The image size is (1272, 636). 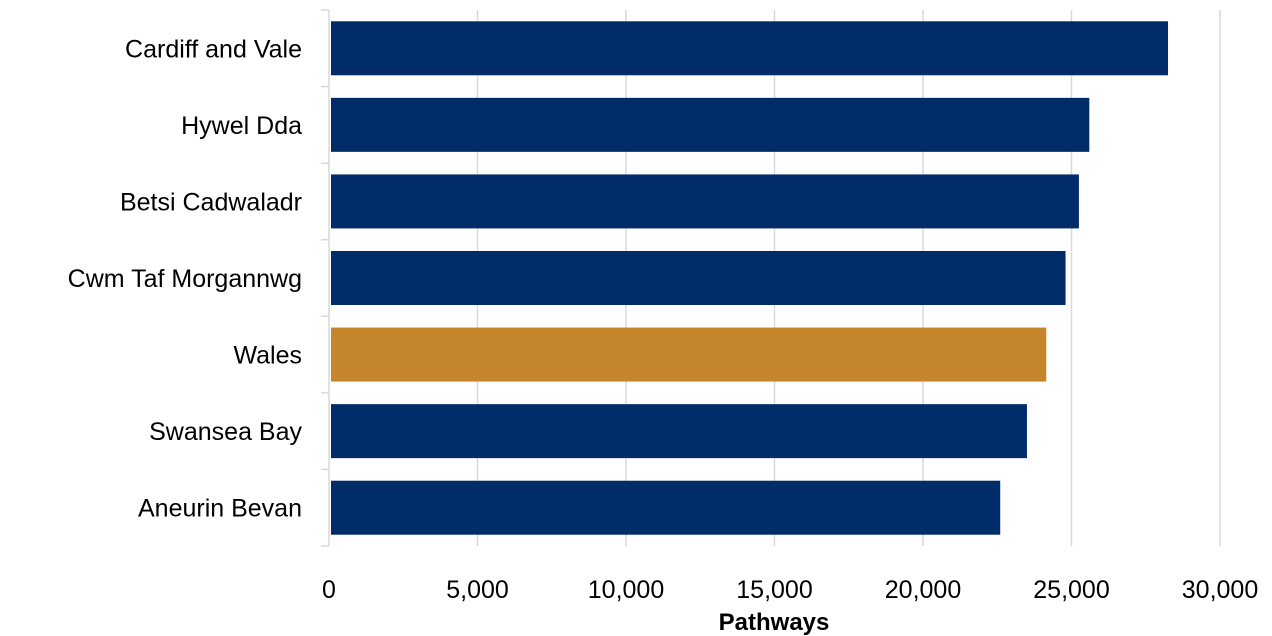 What do you see at coordinates (1220, 590) in the screenshot?
I see `x-tick-label: 30,000` at bounding box center [1220, 590].